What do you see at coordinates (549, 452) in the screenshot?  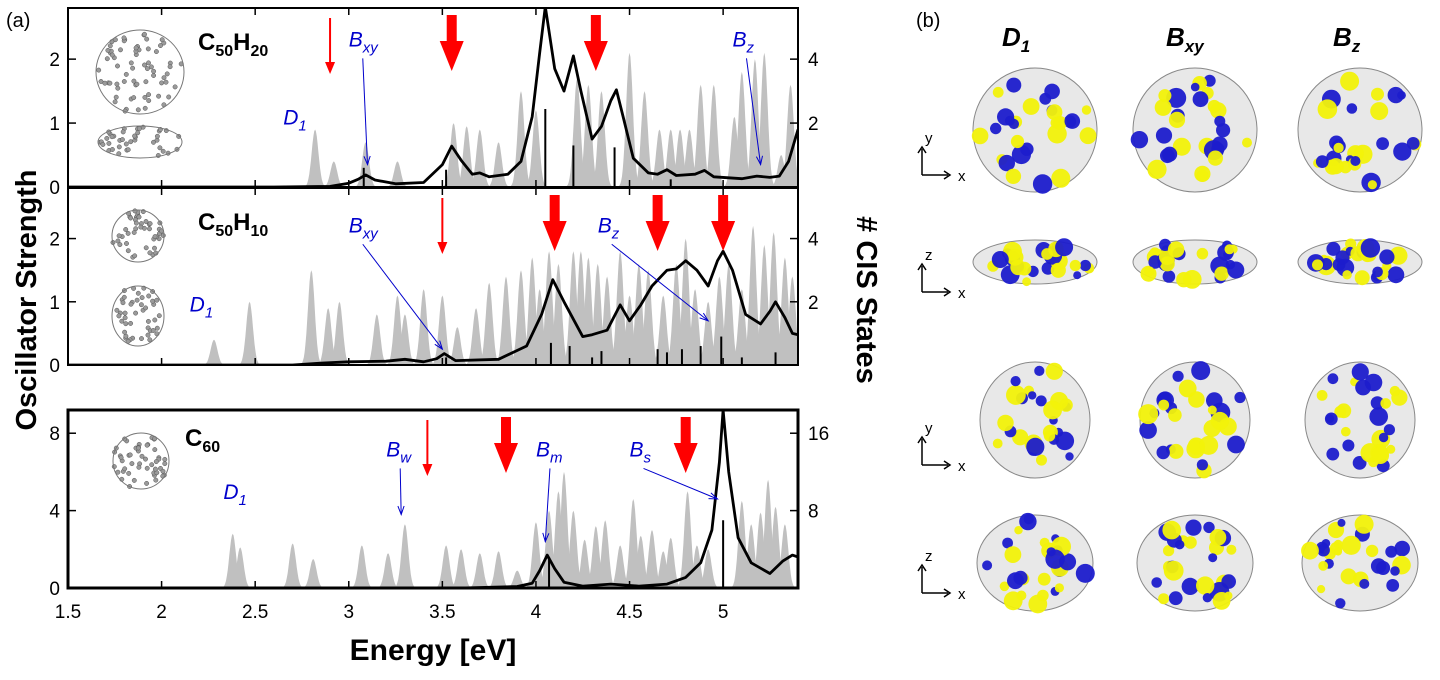 I see `state-annotation: Bm` at bounding box center [549, 452].